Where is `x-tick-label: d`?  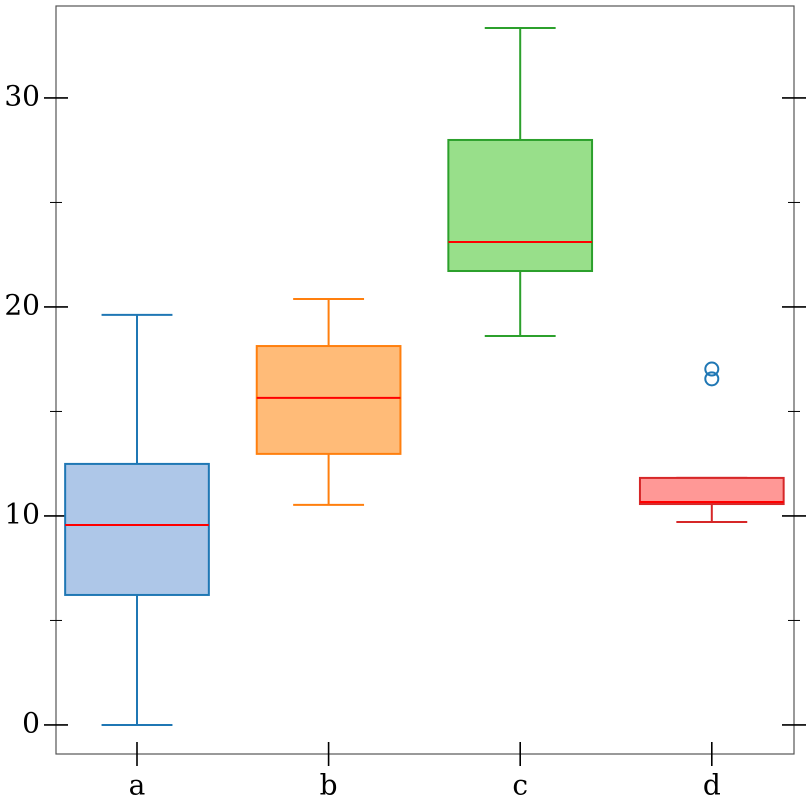
x-tick-label: d is located at coordinates (712, 785).